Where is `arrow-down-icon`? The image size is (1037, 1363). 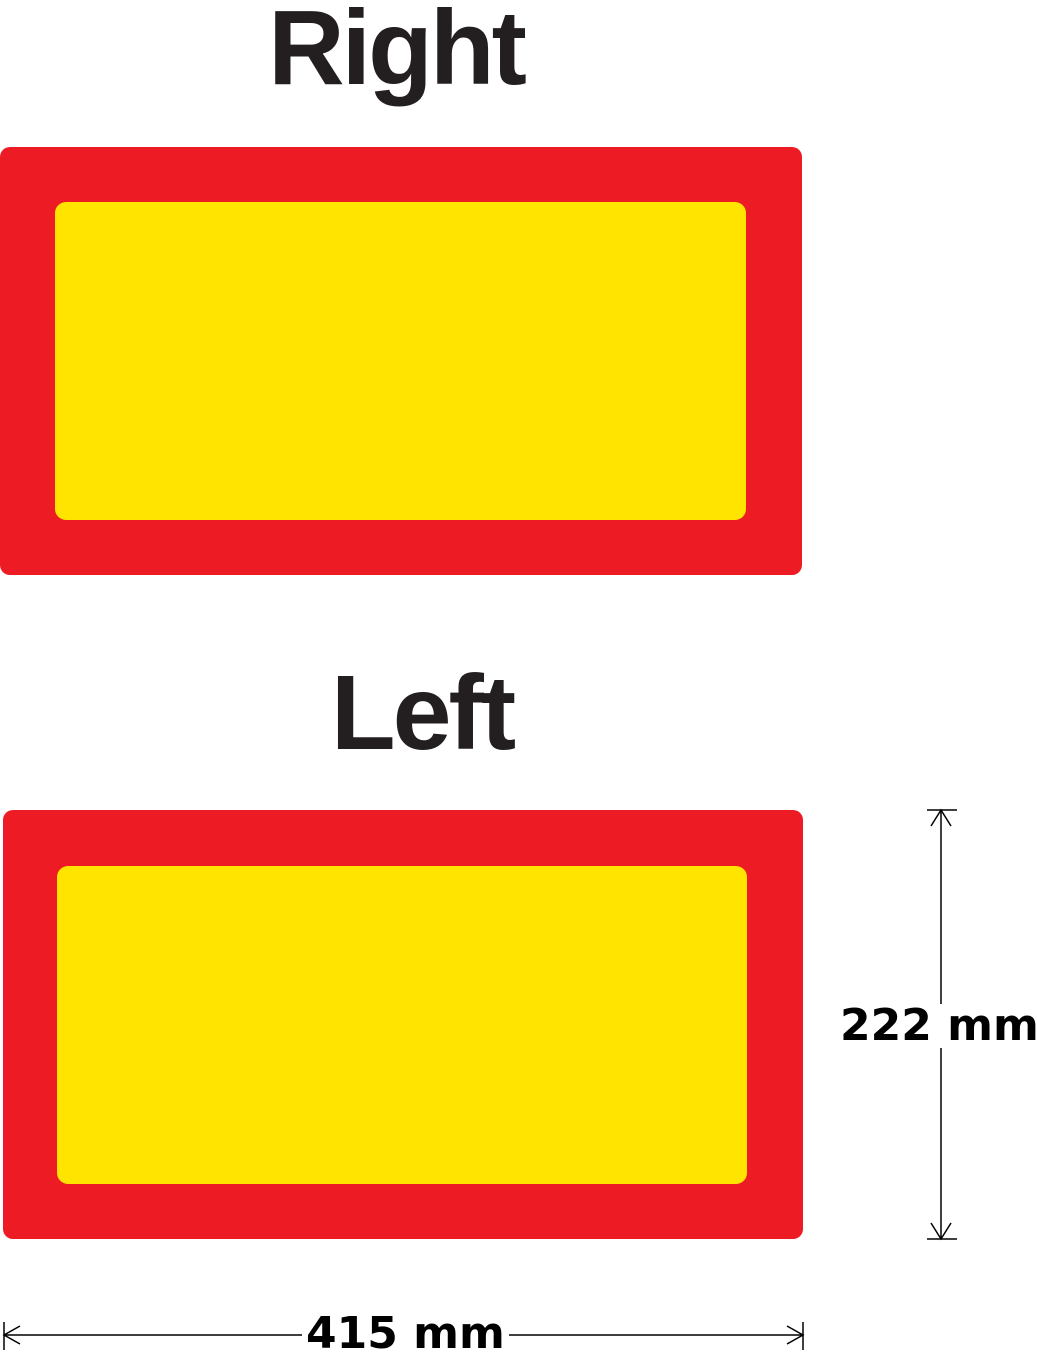 arrow-down-icon is located at coordinates (941, 1231).